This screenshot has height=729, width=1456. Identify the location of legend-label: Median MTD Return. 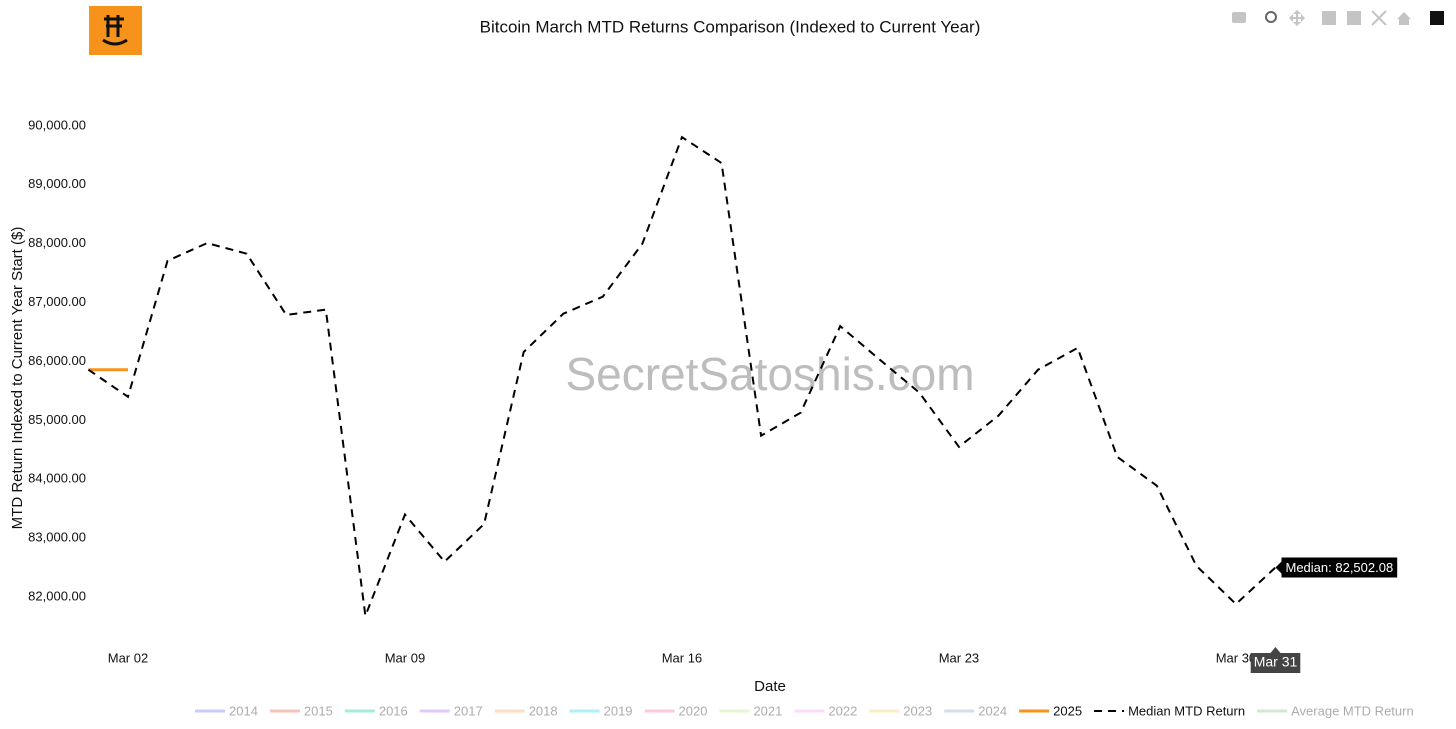
(1186, 710).